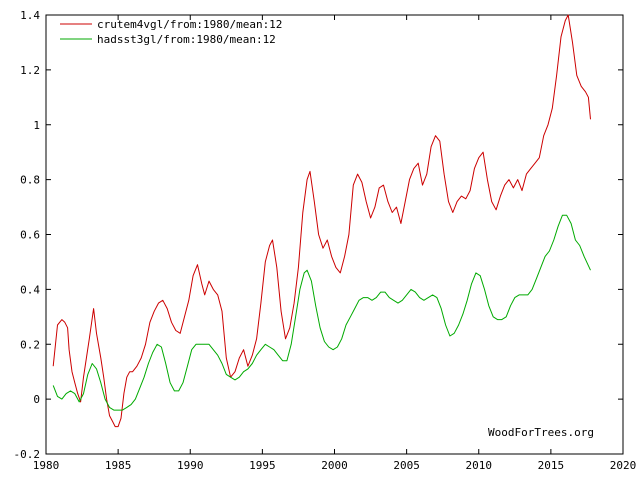  Describe the element at coordinates (541, 432) in the screenshot. I see `watermark-text: WoodForTrees.org` at that location.